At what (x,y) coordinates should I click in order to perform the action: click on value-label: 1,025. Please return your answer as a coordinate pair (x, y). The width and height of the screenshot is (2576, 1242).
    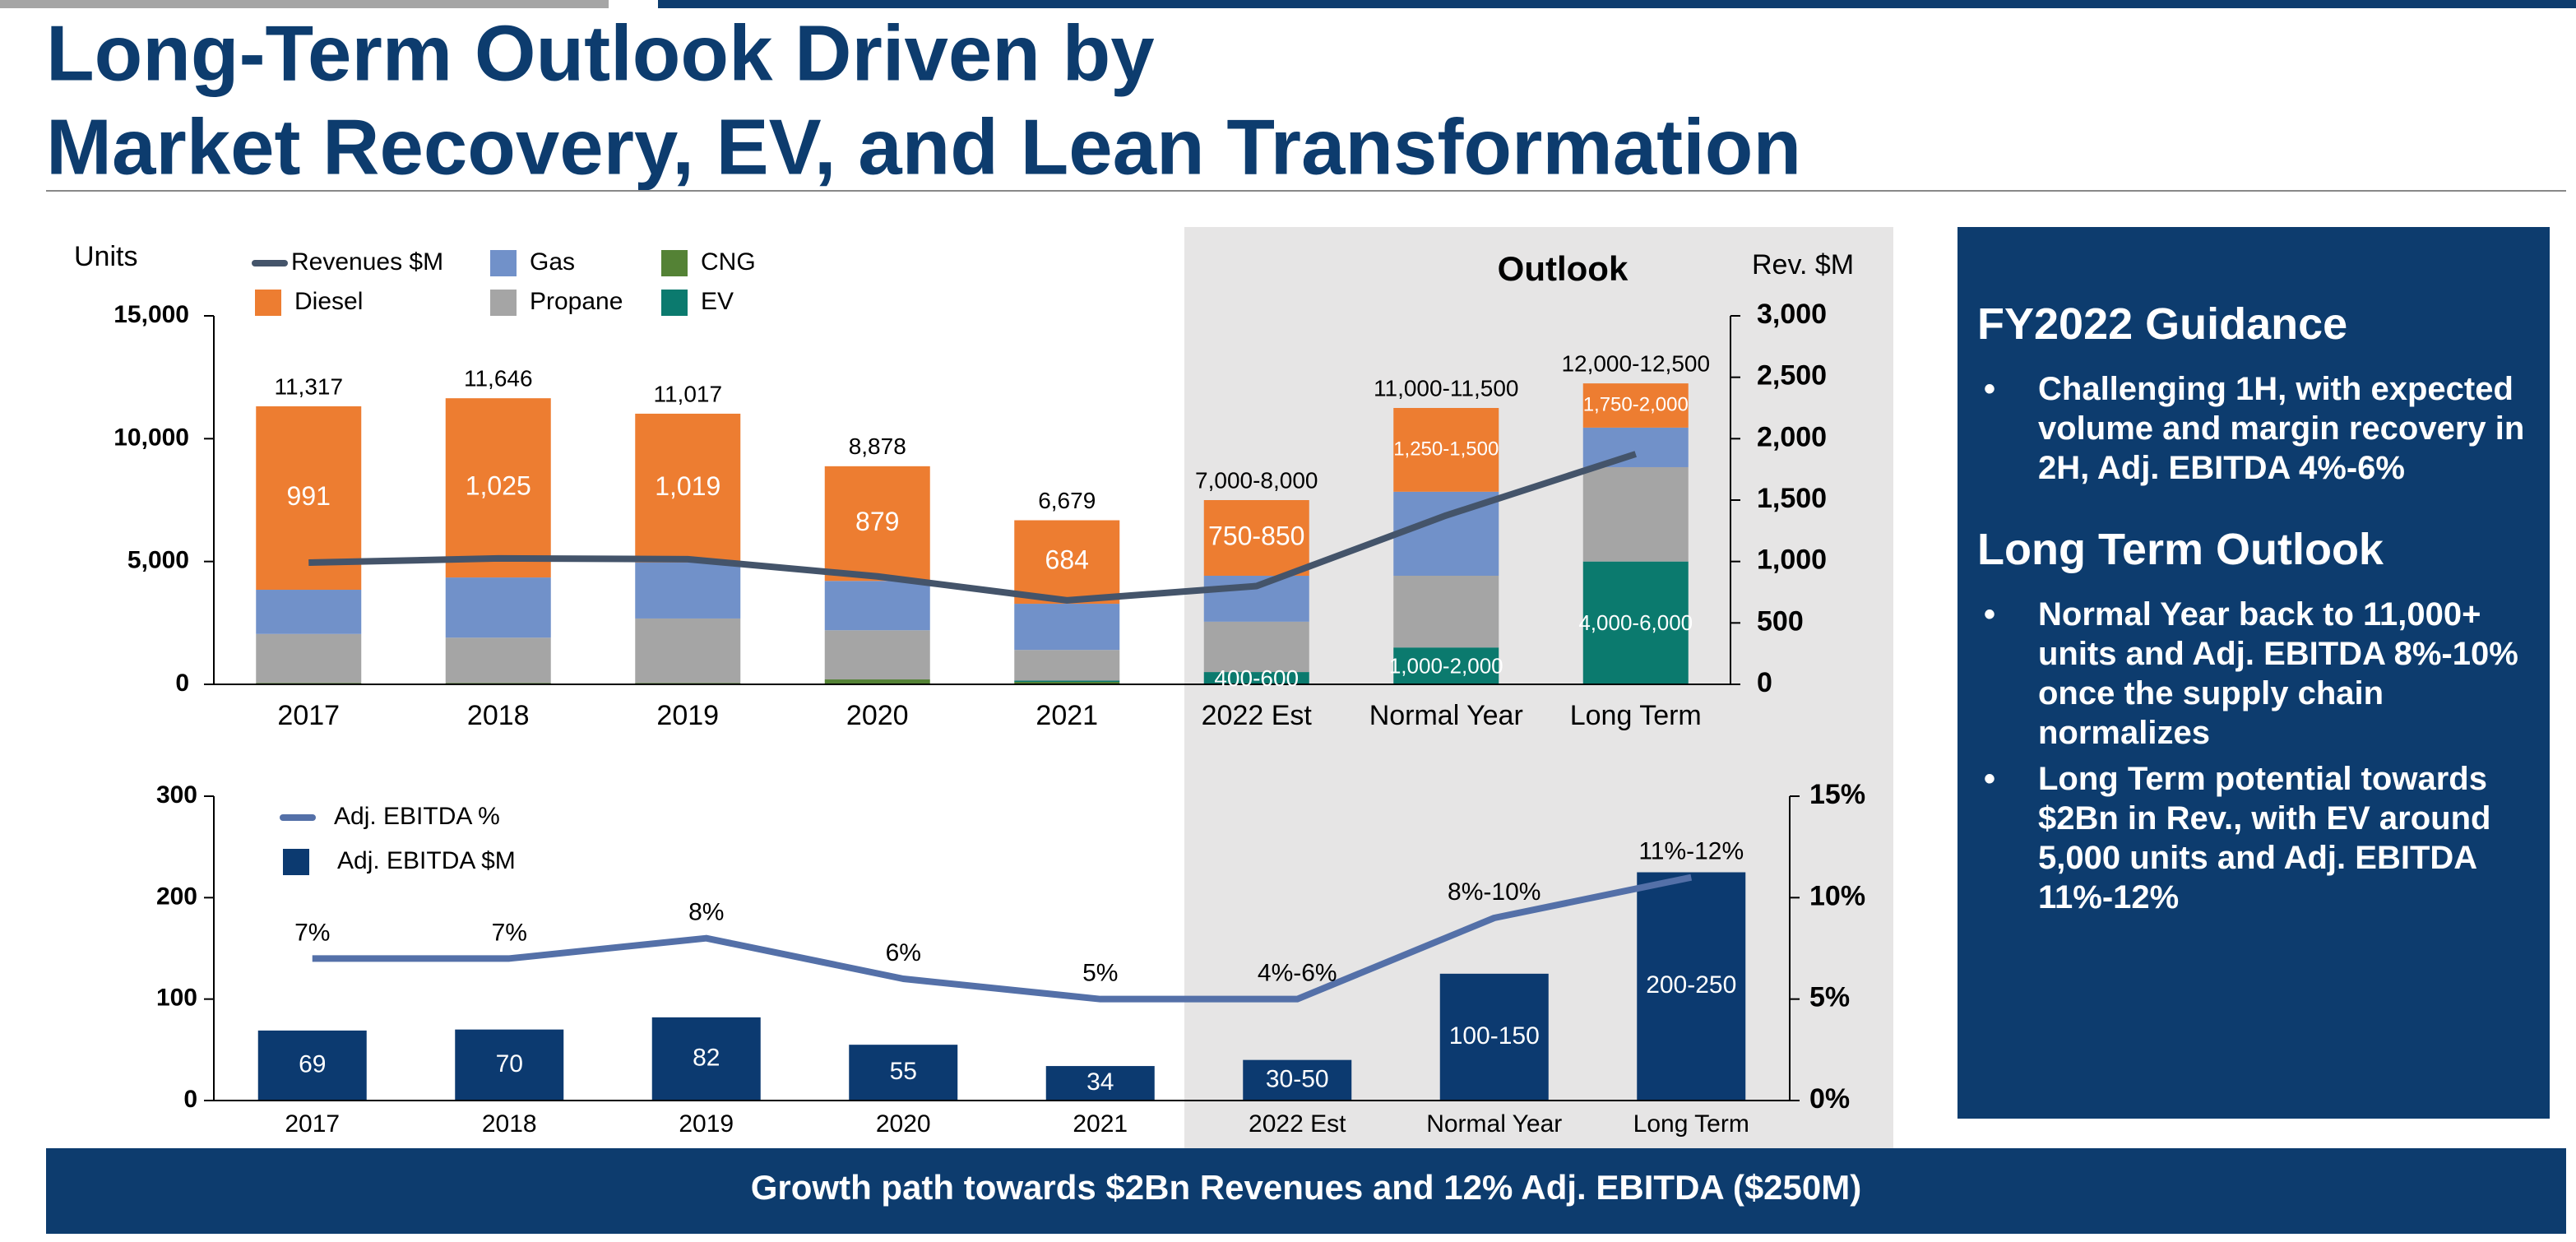
    Looking at the image, I should click on (499, 486).